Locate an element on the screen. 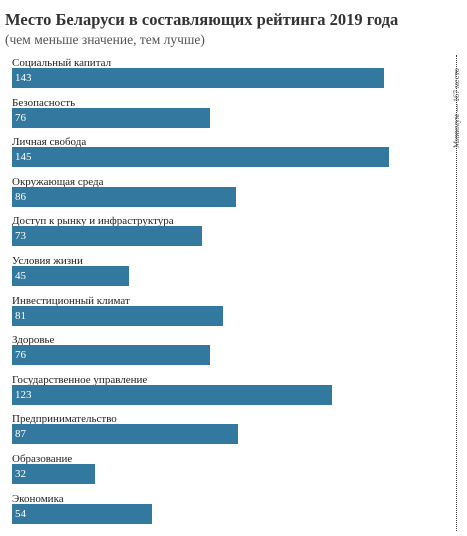 Image resolution: width=467 pixels, height=536 pixels. bar-value-label: 73 is located at coordinates (20, 236).